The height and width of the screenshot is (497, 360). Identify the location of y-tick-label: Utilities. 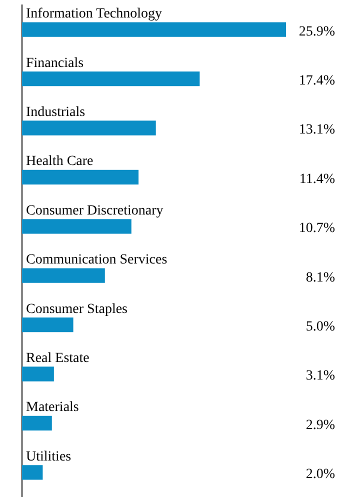
(49, 456).